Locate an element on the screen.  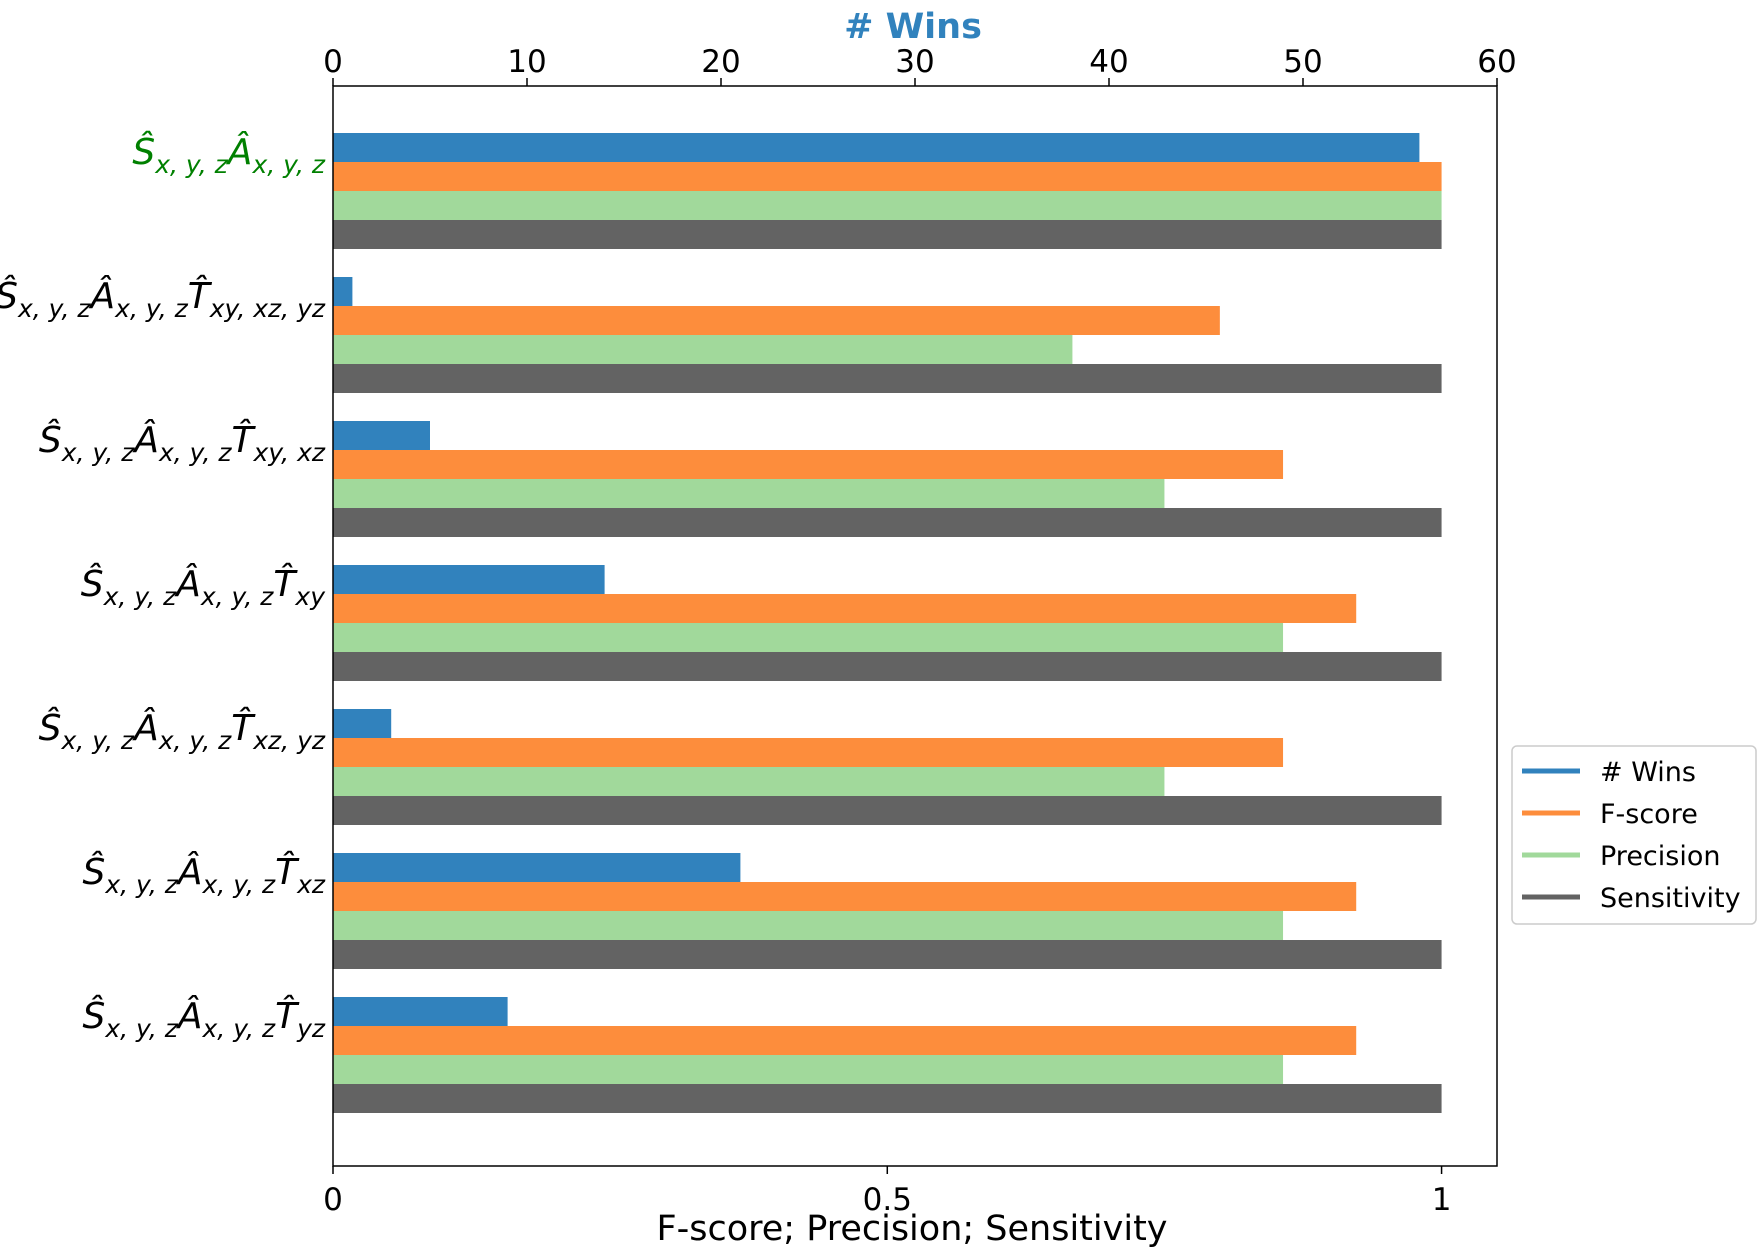
category-label-subscript: xz, yz is located at coordinates (289, 740).